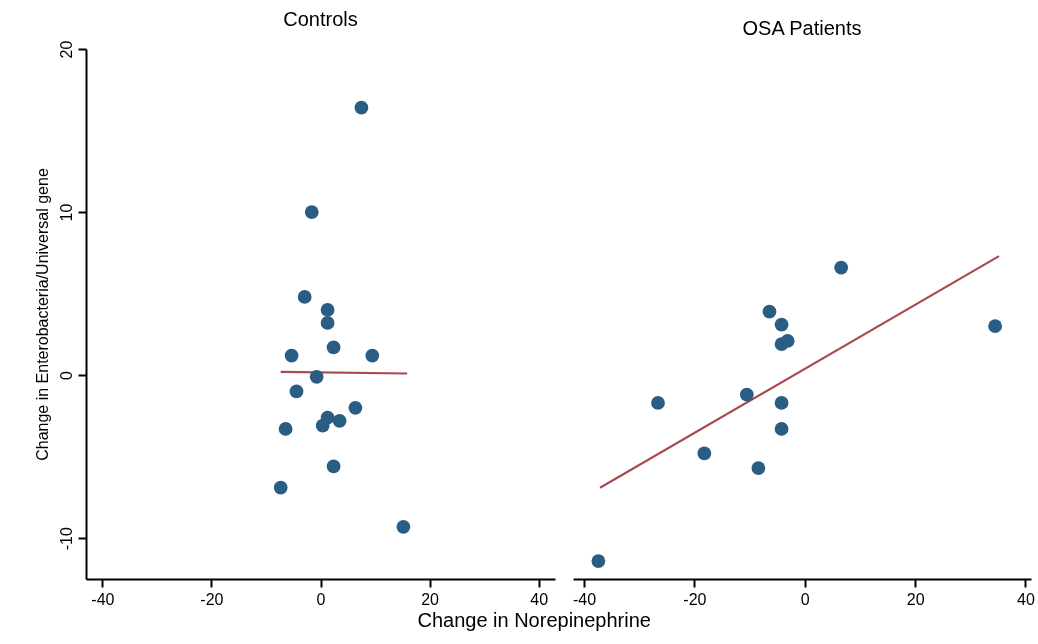  I want to click on chart-title: Controls, so click(320, 19).